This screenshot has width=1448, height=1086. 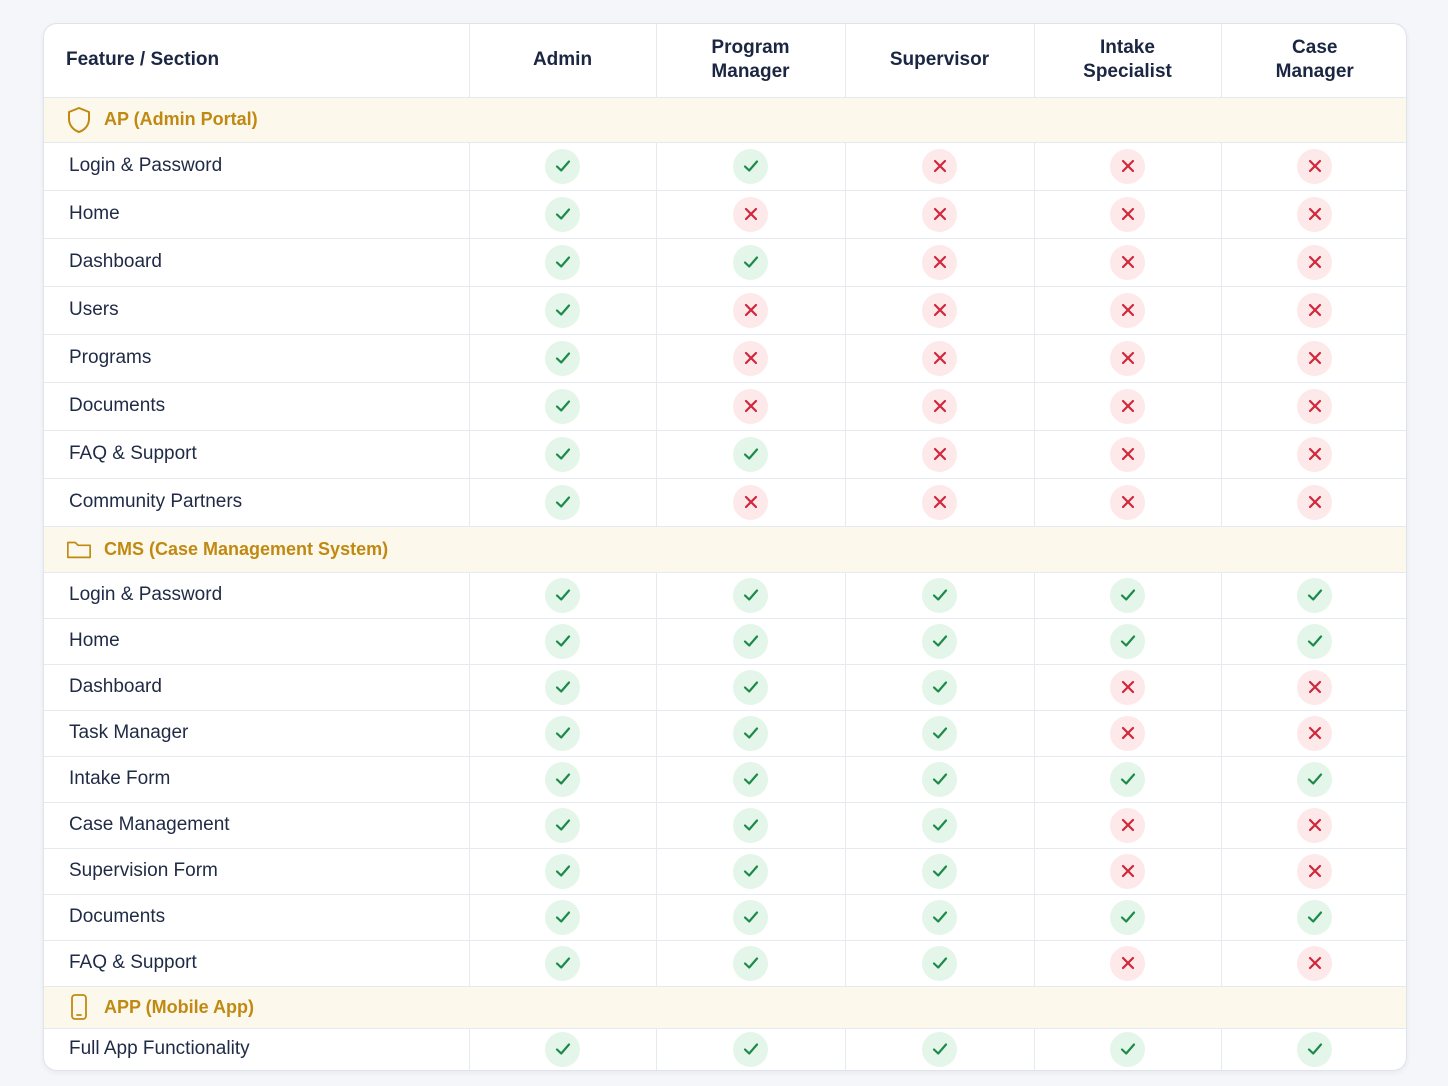 What do you see at coordinates (725, 871) in the screenshot?
I see `table-row: Supervision Form` at bounding box center [725, 871].